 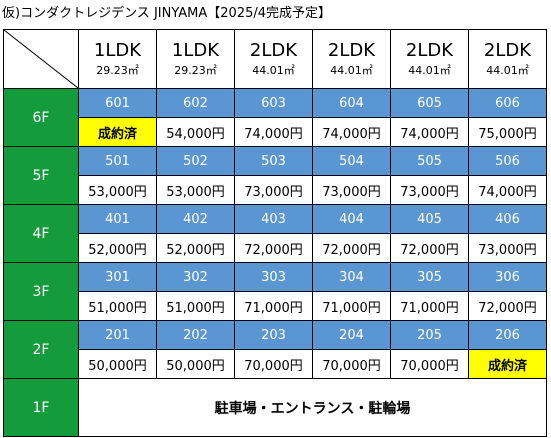 I want to click on room-number-row: 6F 601 602 603 604 605 606, so click(x=275, y=117).